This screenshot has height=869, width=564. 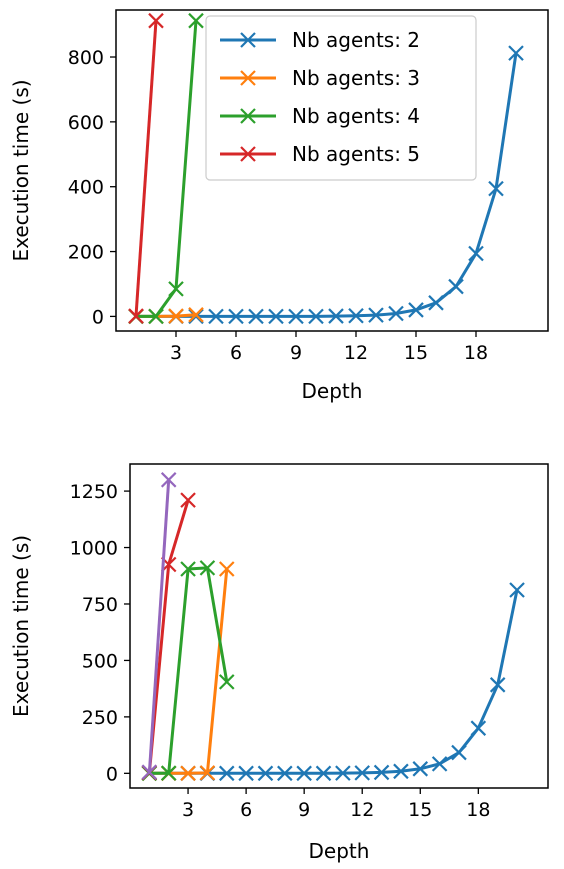 I want to click on legend-box, so click(x=341, y=98).